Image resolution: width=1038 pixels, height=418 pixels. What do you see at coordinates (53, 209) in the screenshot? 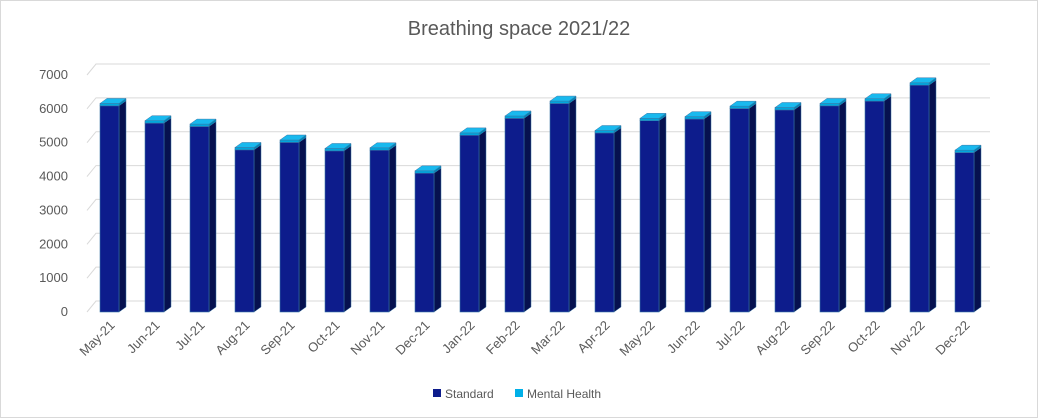
I see `y-tick-label: 3000` at bounding box center [53, 209].